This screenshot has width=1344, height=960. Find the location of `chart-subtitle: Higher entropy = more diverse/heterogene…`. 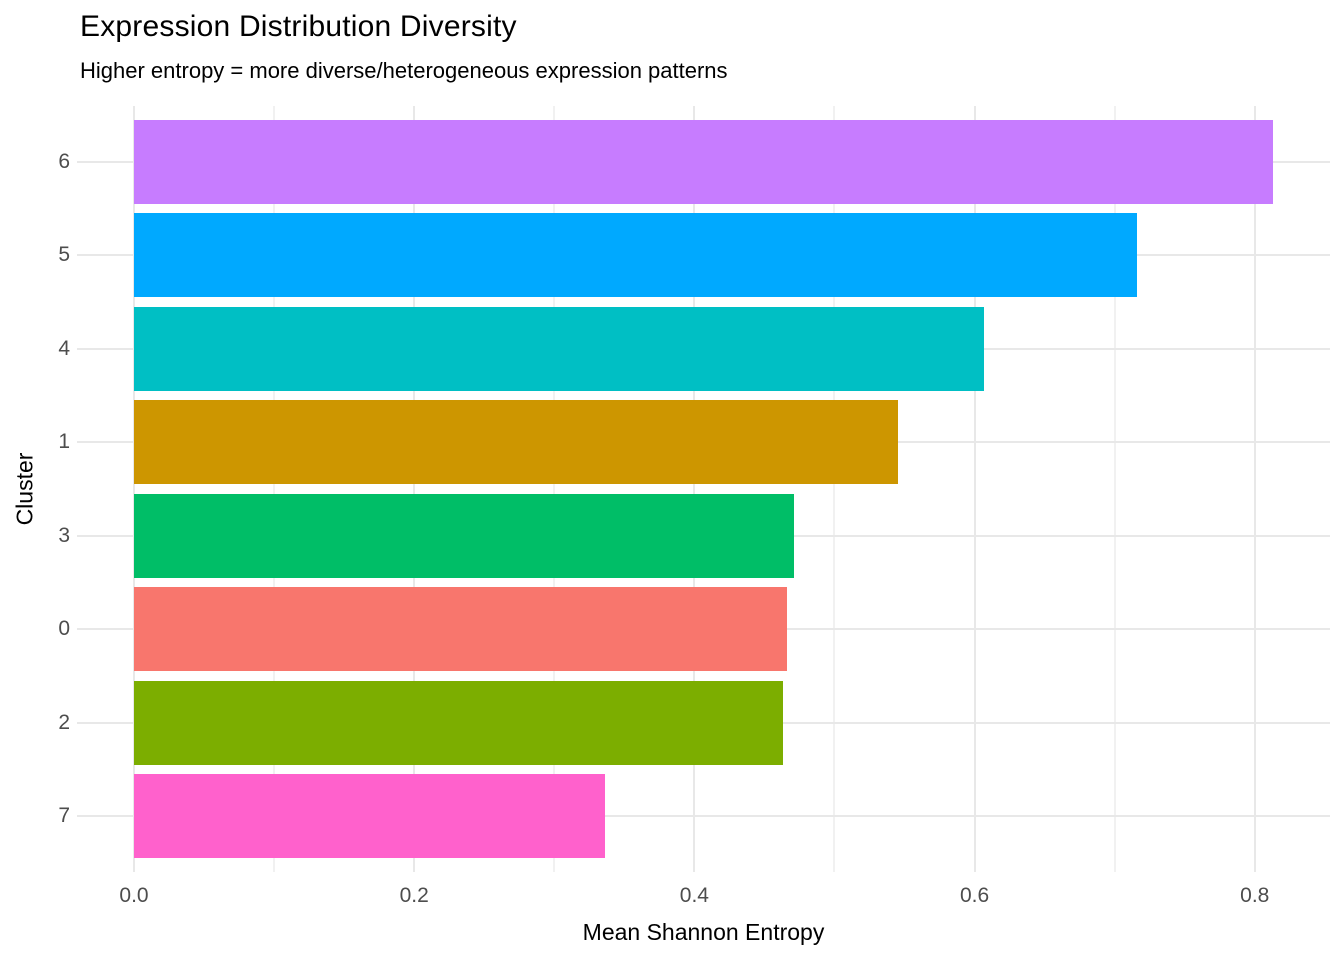

chart-subtitle: Higher entropy = more diverse/heterogene… is located at coordinates (404, 70).